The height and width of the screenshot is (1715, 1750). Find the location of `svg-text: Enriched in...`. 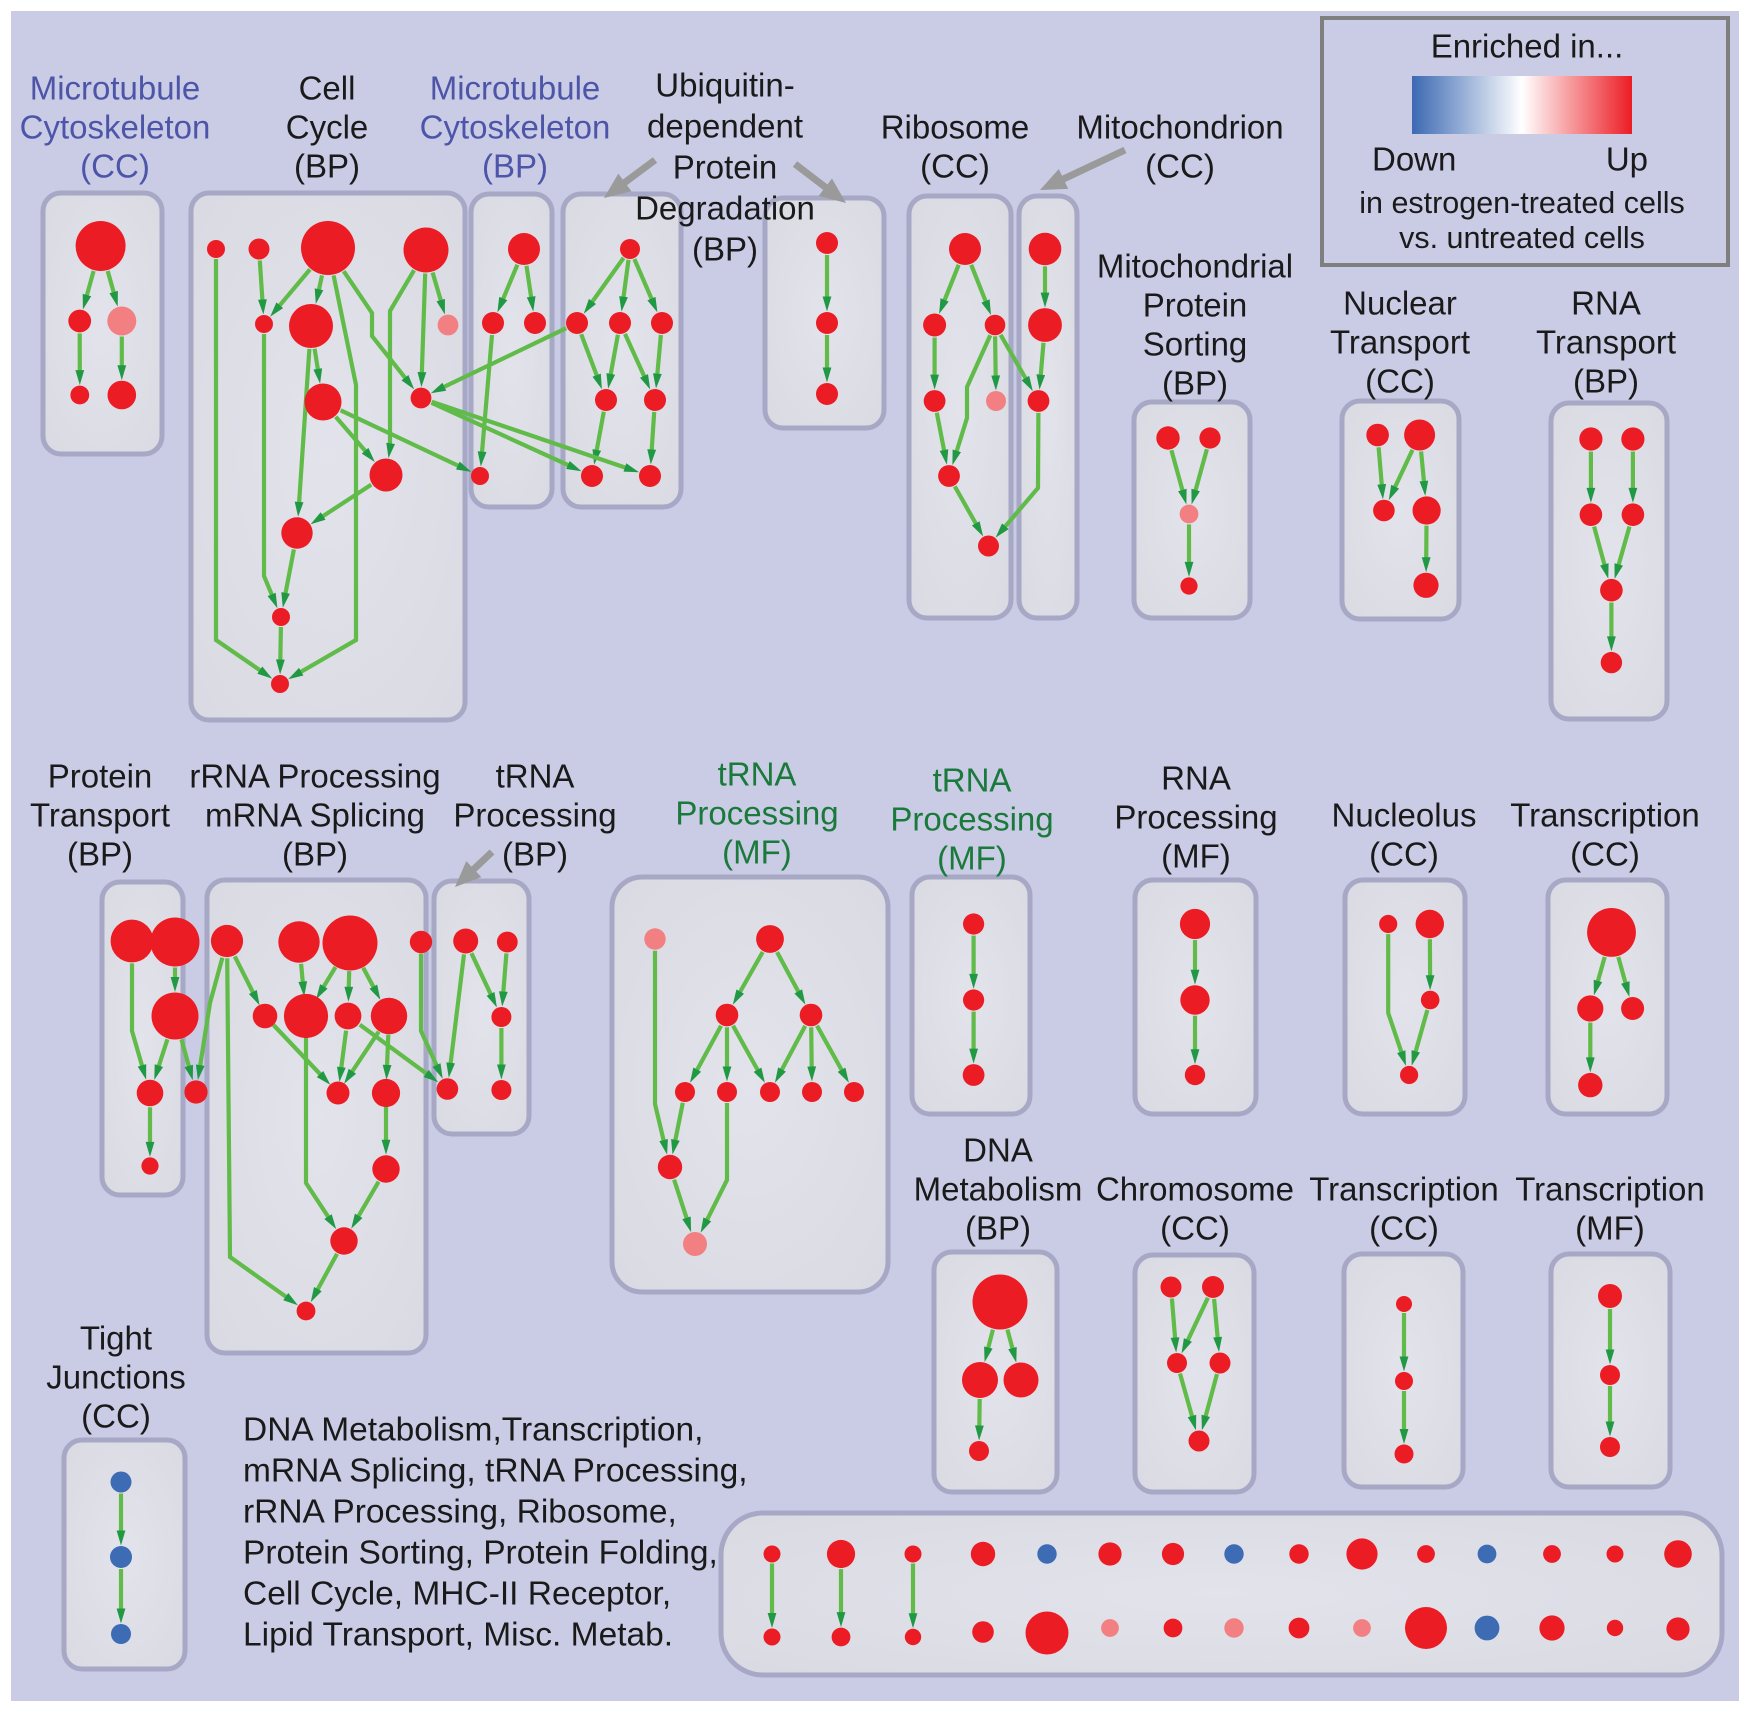

svg-text: Enriched in... is located at coordinates (1527, 46).